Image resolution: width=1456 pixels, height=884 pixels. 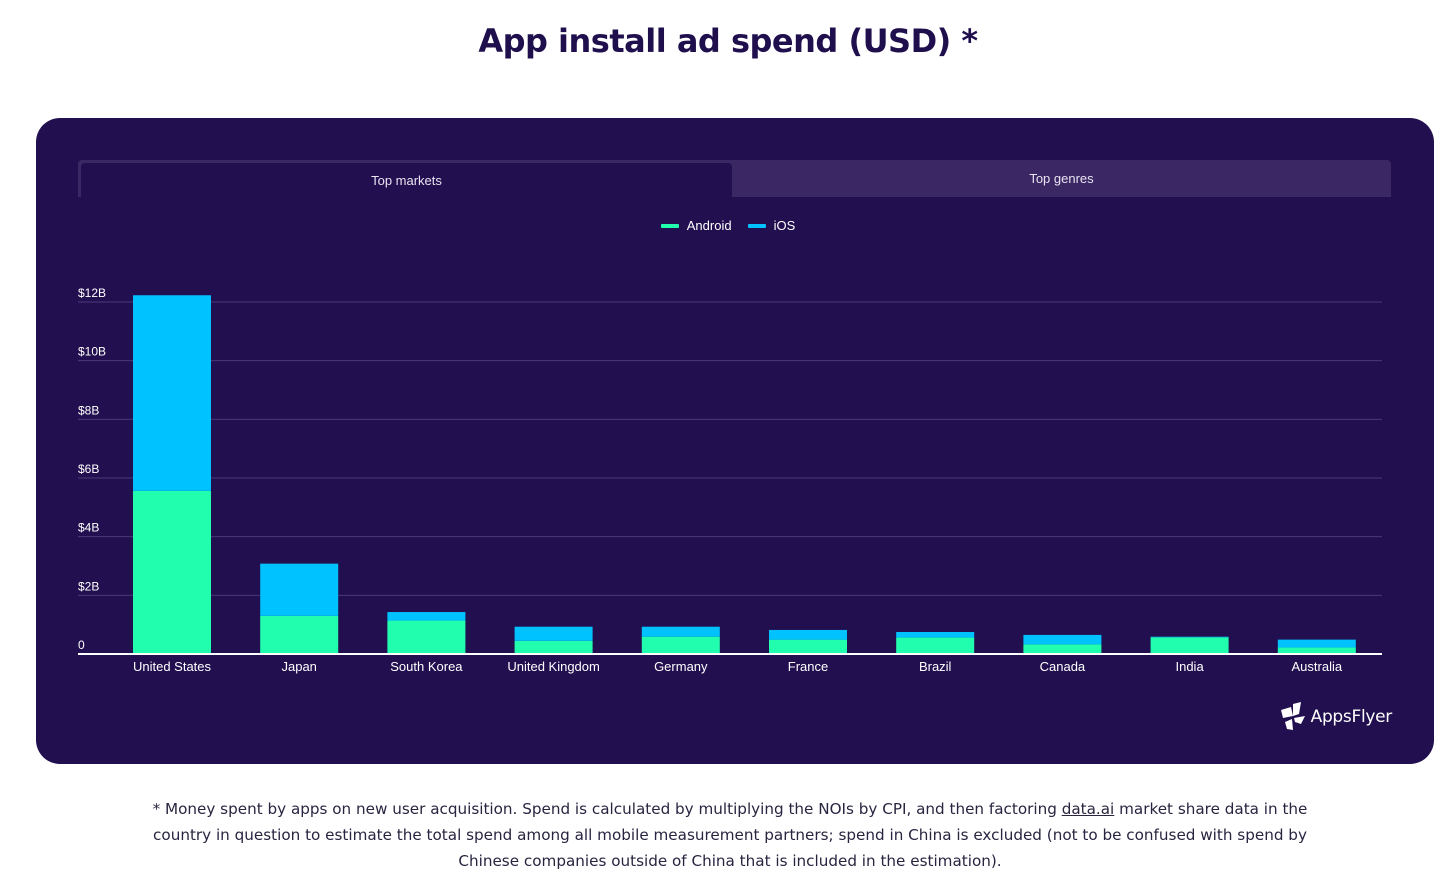 What do you see at coordinates (935, 666) in the screenshot?
I see `x-tick-label: Brazil` at bounding box center [935, 666].